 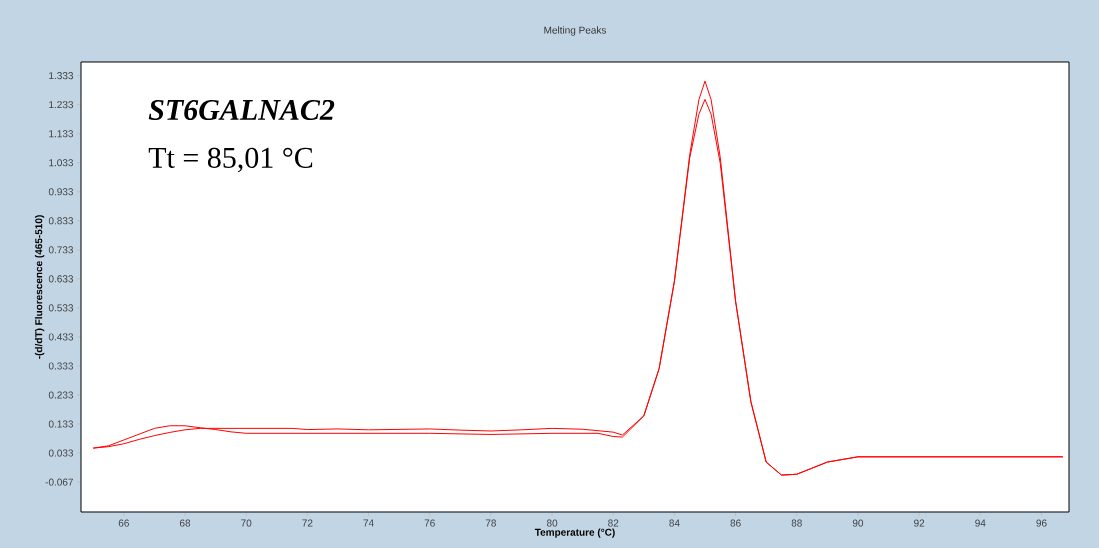 What do you see at coordinates (61, 105) in the screenshot?
I see `y-tick-label: 1.233` at bounding box center [61, 105].